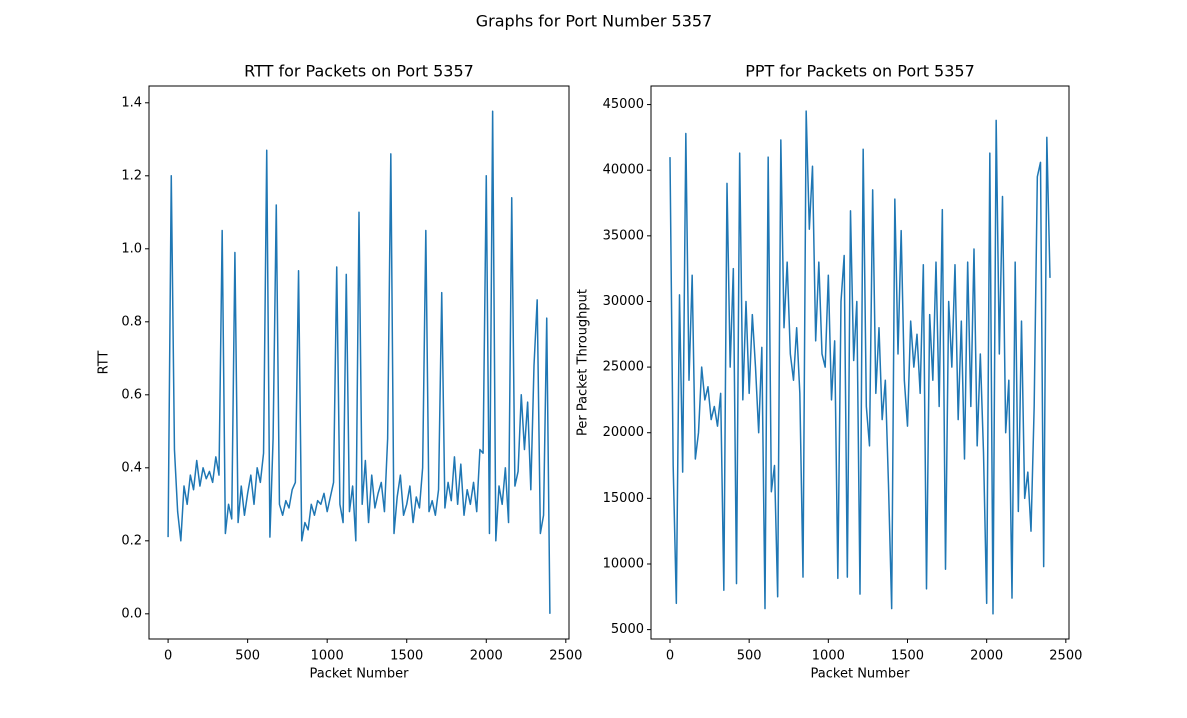 This screenshot has width=1187, height=718. I want to click on y-axis-label: RTT, so click(104, 363).